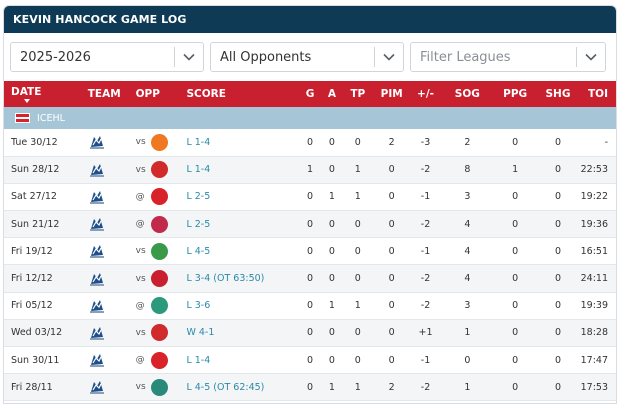 The width and height of the screenshot is (622, 404). I want to click on game-score-link: L 3-6, so click(198, 306).